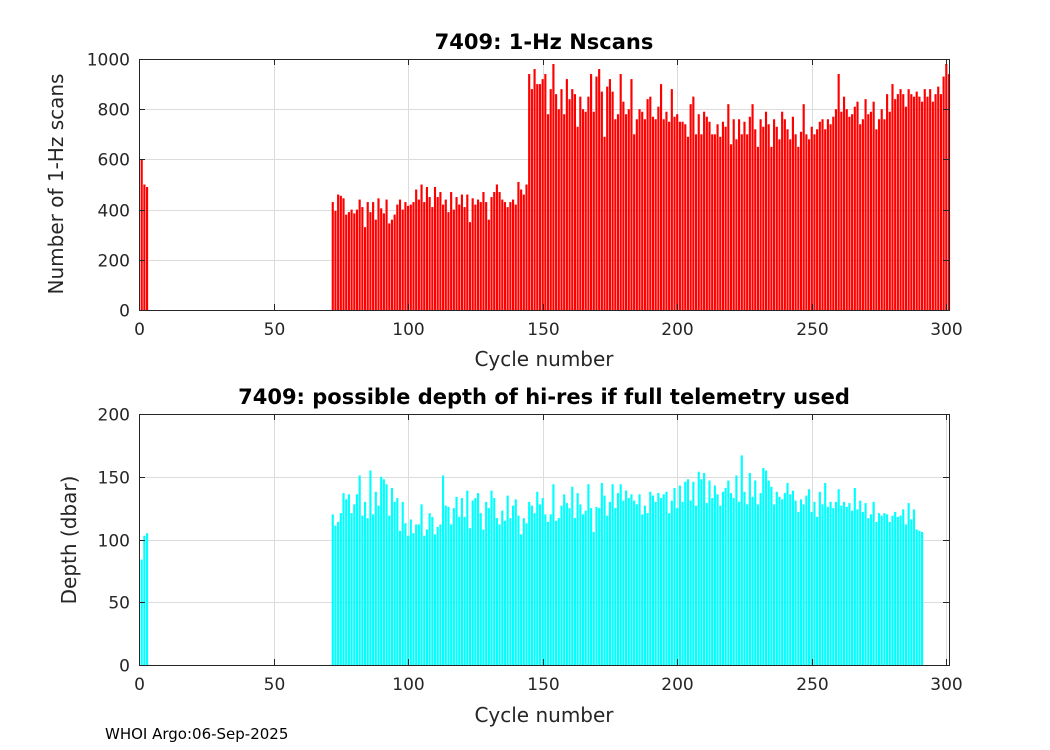 The width and height of the screenshot is (1050, 750). I want to click on depth-x-tick-label: 200, so click(677, 685).